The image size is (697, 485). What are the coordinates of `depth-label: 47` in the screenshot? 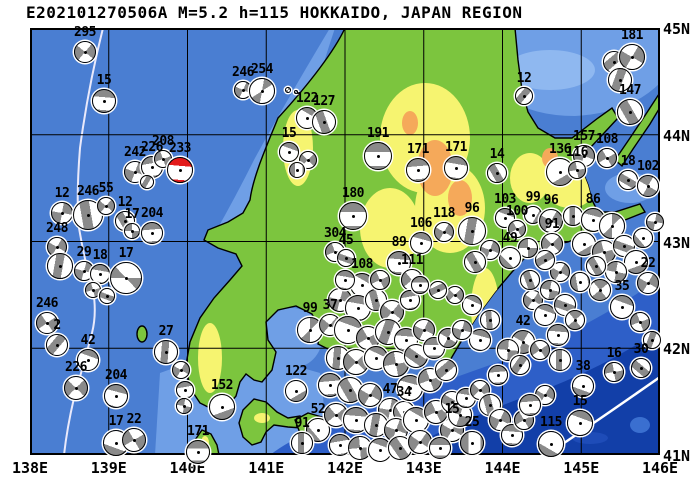 It's located at (390, 389).